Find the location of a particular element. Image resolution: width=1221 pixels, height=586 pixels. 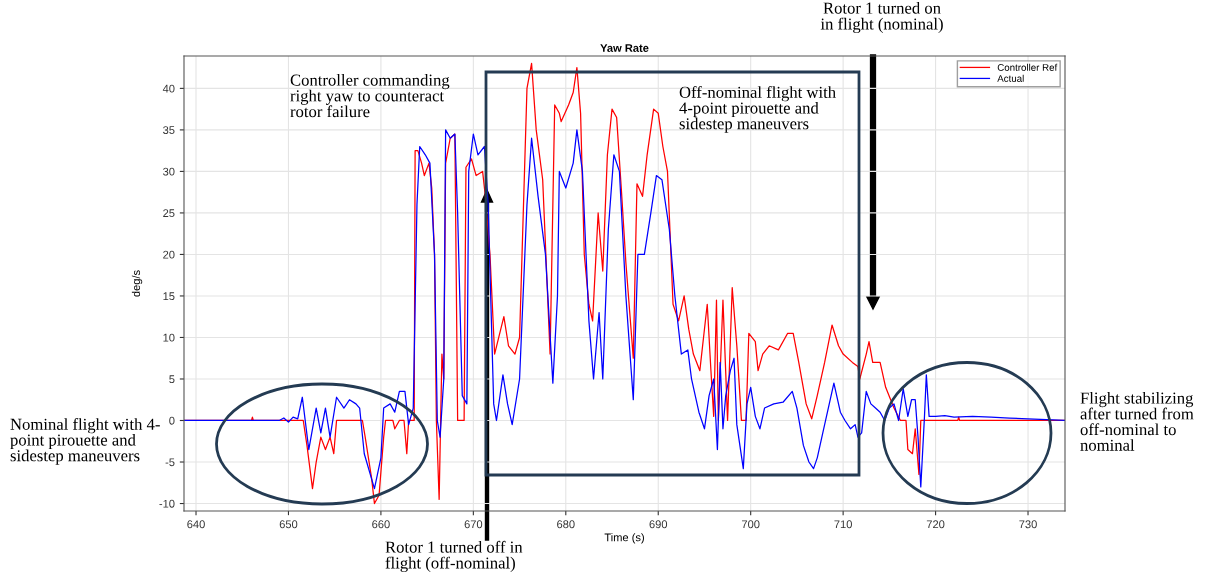

y-tick-label: 35 is located at coordinates (169, 130).